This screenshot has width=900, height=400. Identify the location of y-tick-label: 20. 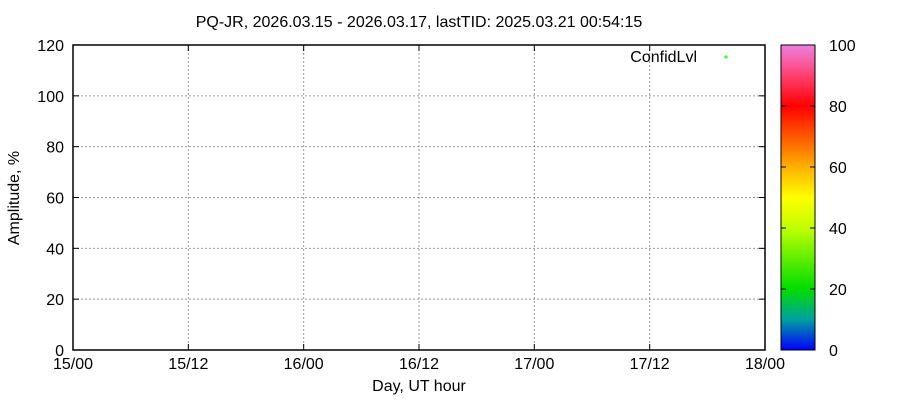
(55, 300).